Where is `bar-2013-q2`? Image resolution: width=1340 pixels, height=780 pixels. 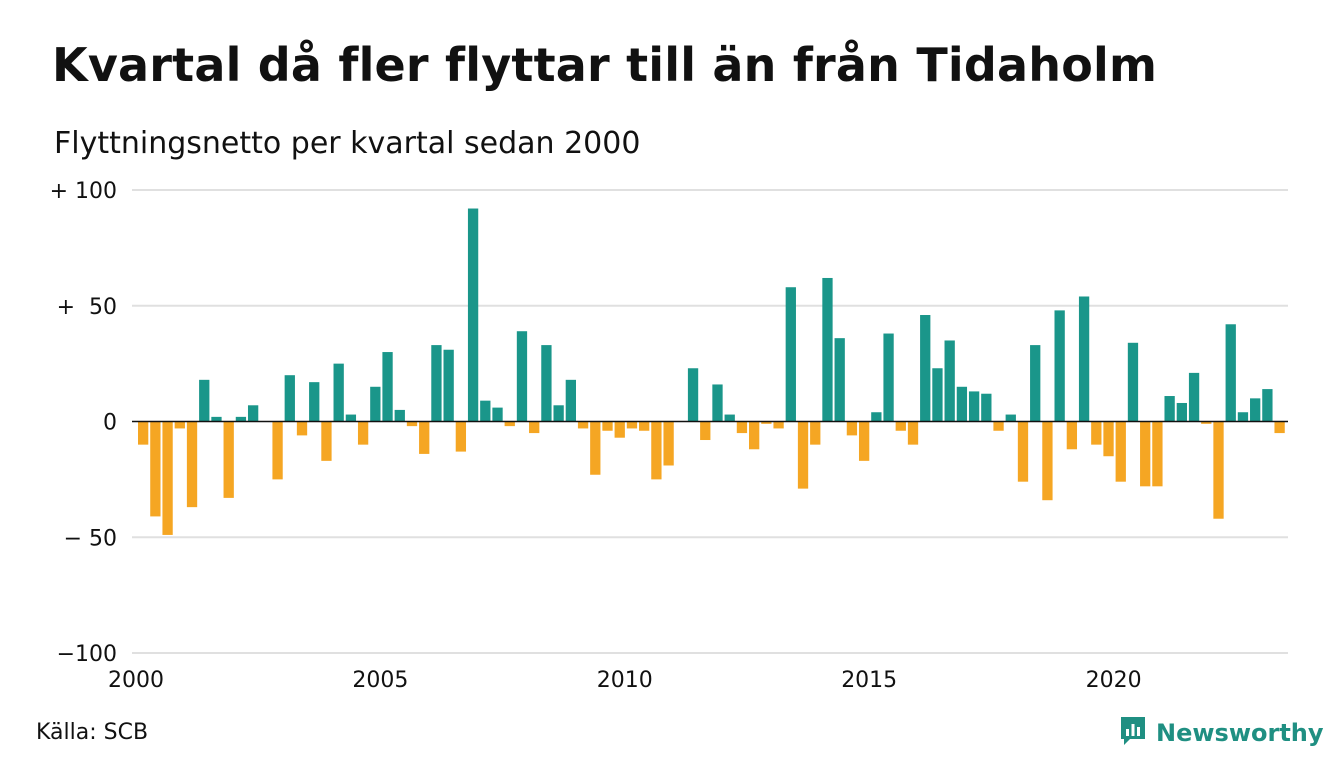 bar-2013-q2 is located at coordinates (790, 354).